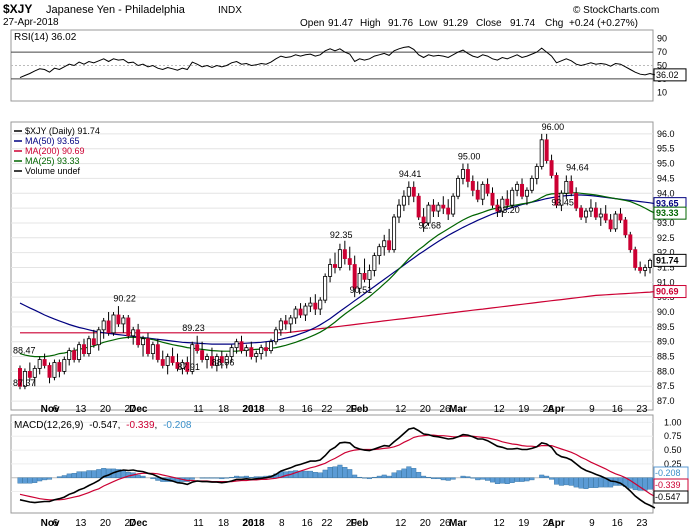 This screenshot has height=530, width=700. What do you see at coordinates (642, 523) in the screenshot?
I see `x-axis-label: 23` at bounding box center [642, 523].